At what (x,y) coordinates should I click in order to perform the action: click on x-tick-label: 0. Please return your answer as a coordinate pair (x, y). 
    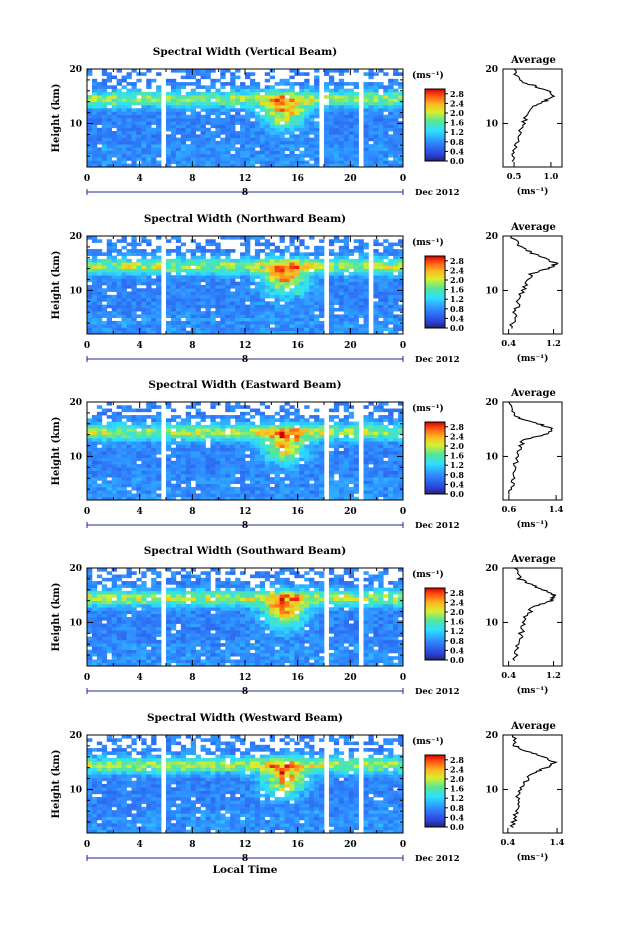
    Looking at the image, I should click on (403, 346).